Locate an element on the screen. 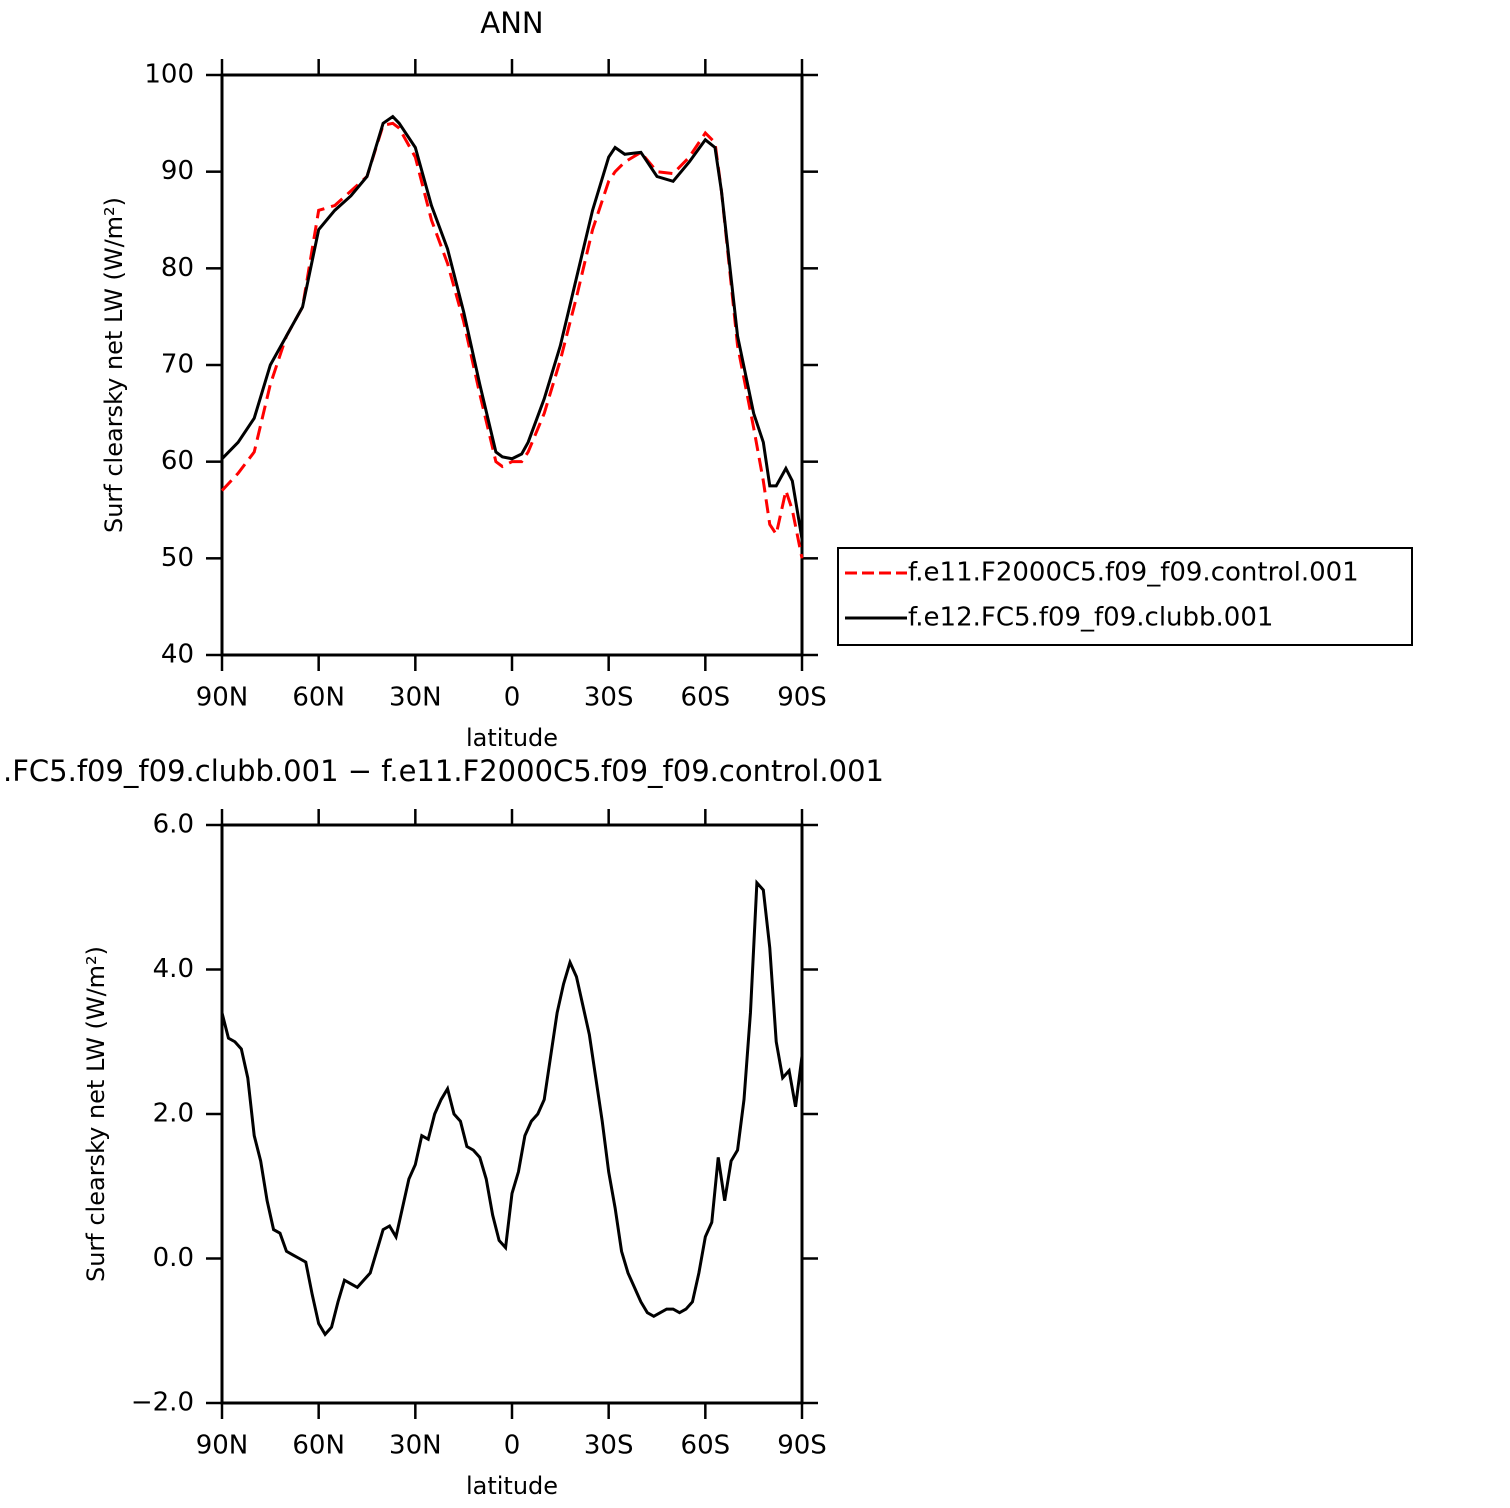 The height and width of the screenshot is (1508, 1510). legend-box is located at coordinates (1125, 596).